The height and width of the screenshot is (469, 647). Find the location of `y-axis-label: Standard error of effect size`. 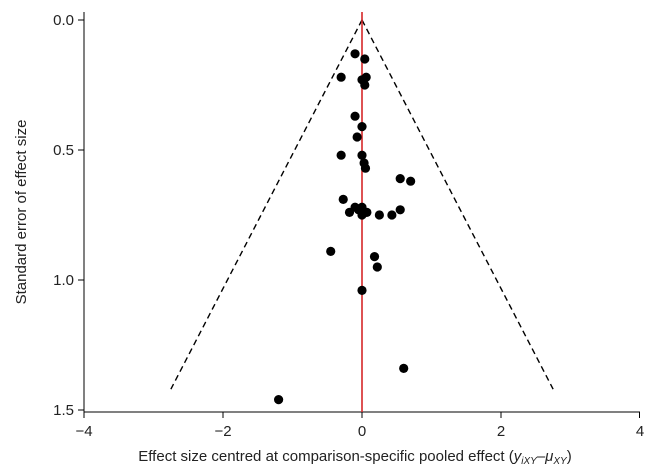

y-axis-label: Standard error of effect size is located at coordinates (21, 212).